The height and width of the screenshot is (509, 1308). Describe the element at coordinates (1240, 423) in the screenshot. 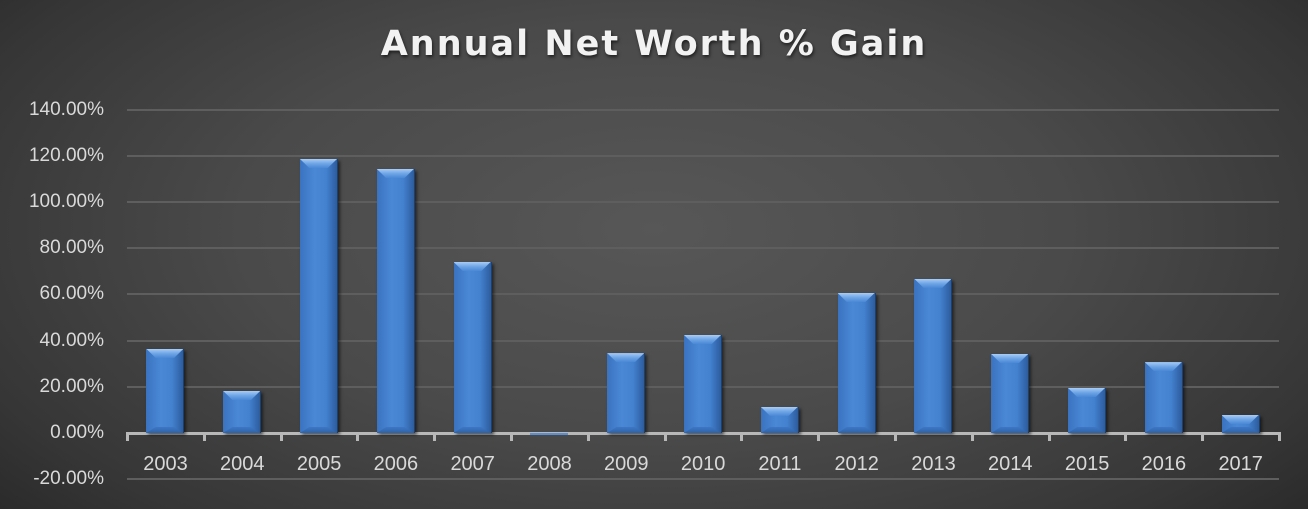

I see `bar-2017` at that location.